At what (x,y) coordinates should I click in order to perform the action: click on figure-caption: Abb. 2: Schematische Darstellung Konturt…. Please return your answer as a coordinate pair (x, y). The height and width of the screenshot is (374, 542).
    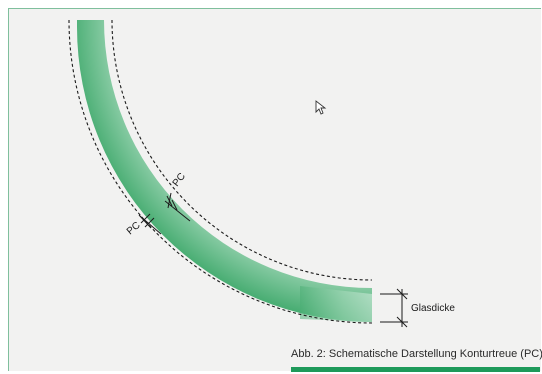
    Looking at the image, I should click on (416, 354).